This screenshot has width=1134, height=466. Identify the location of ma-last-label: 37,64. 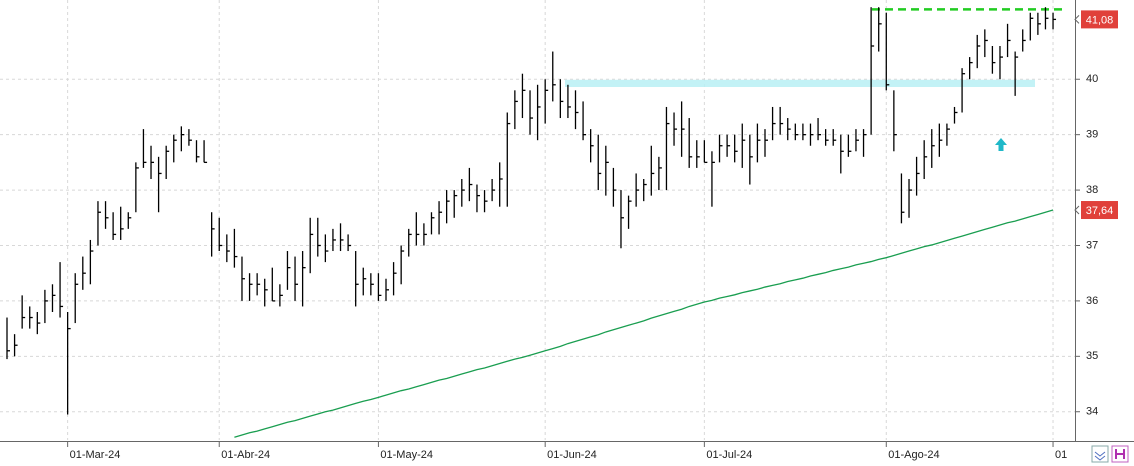
(1100, 211).